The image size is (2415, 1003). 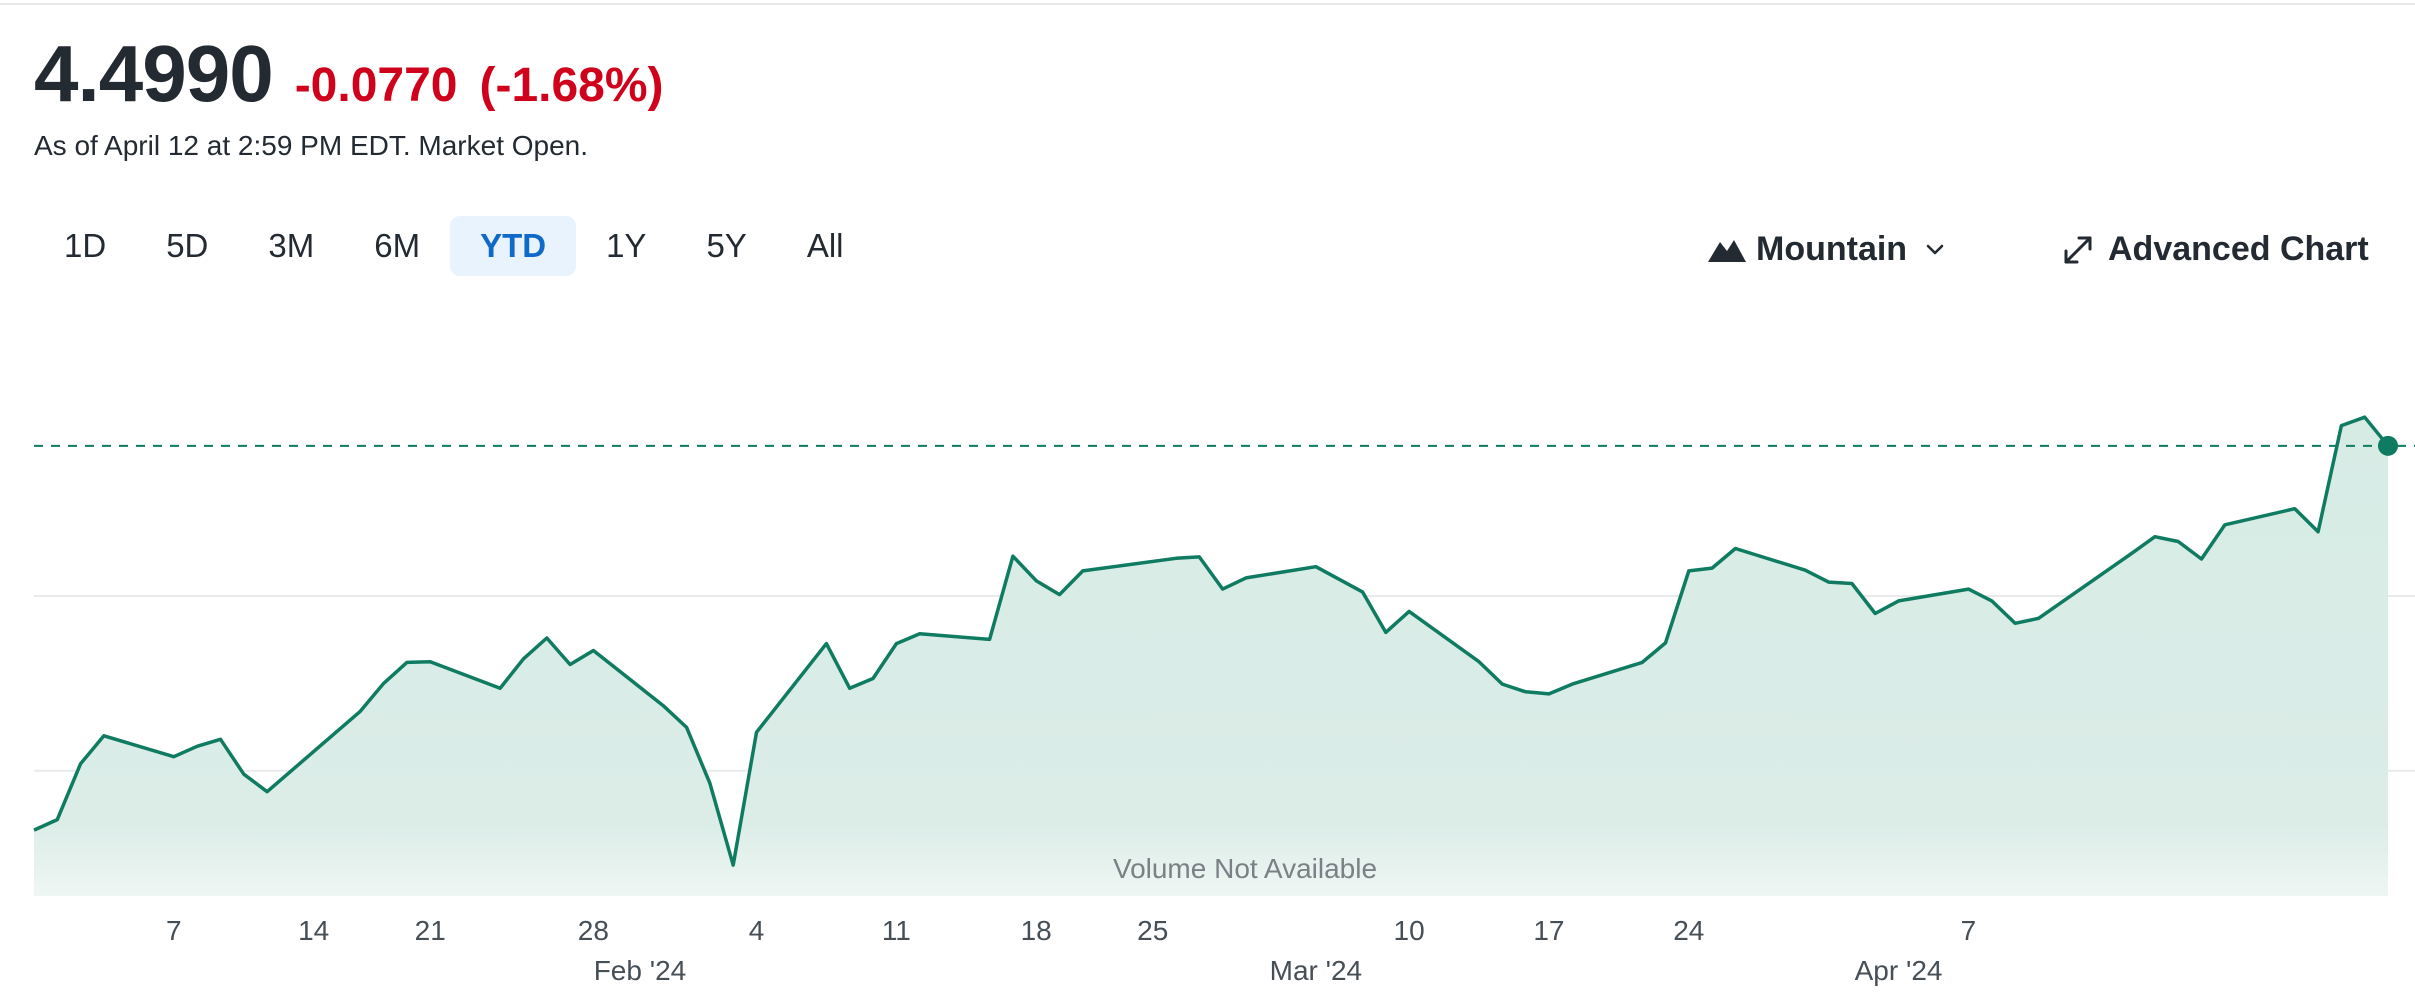 What do you see at coordinates (726, 245) in the screenshot?
I see `range-5y-button: 5Y` at bounding box center [726, 245].